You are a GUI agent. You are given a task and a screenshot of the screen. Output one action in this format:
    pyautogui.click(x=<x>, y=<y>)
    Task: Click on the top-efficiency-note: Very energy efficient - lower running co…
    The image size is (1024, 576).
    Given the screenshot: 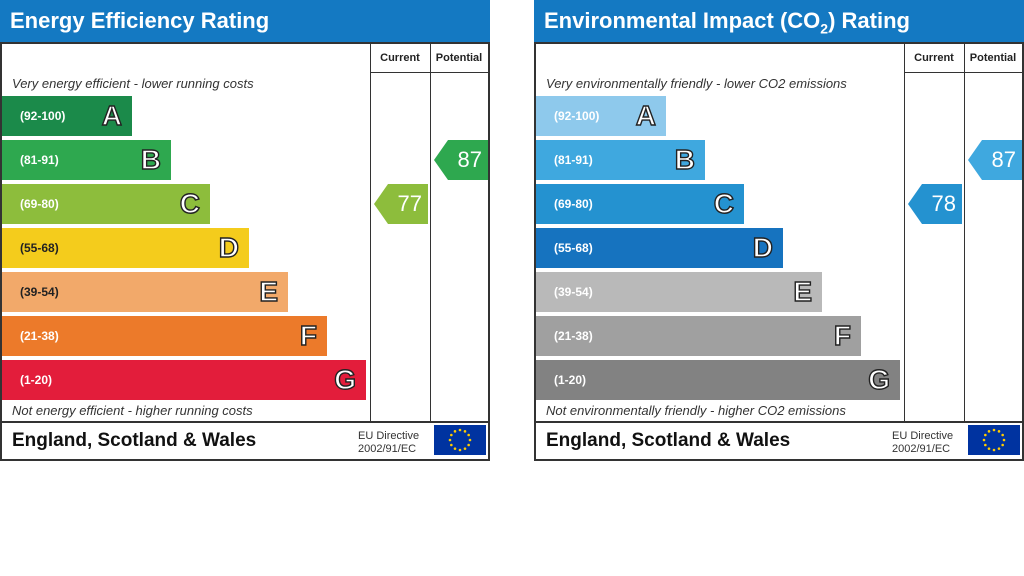 What is the action you would take?
    pyautogui.click(x=133, y=83)
    